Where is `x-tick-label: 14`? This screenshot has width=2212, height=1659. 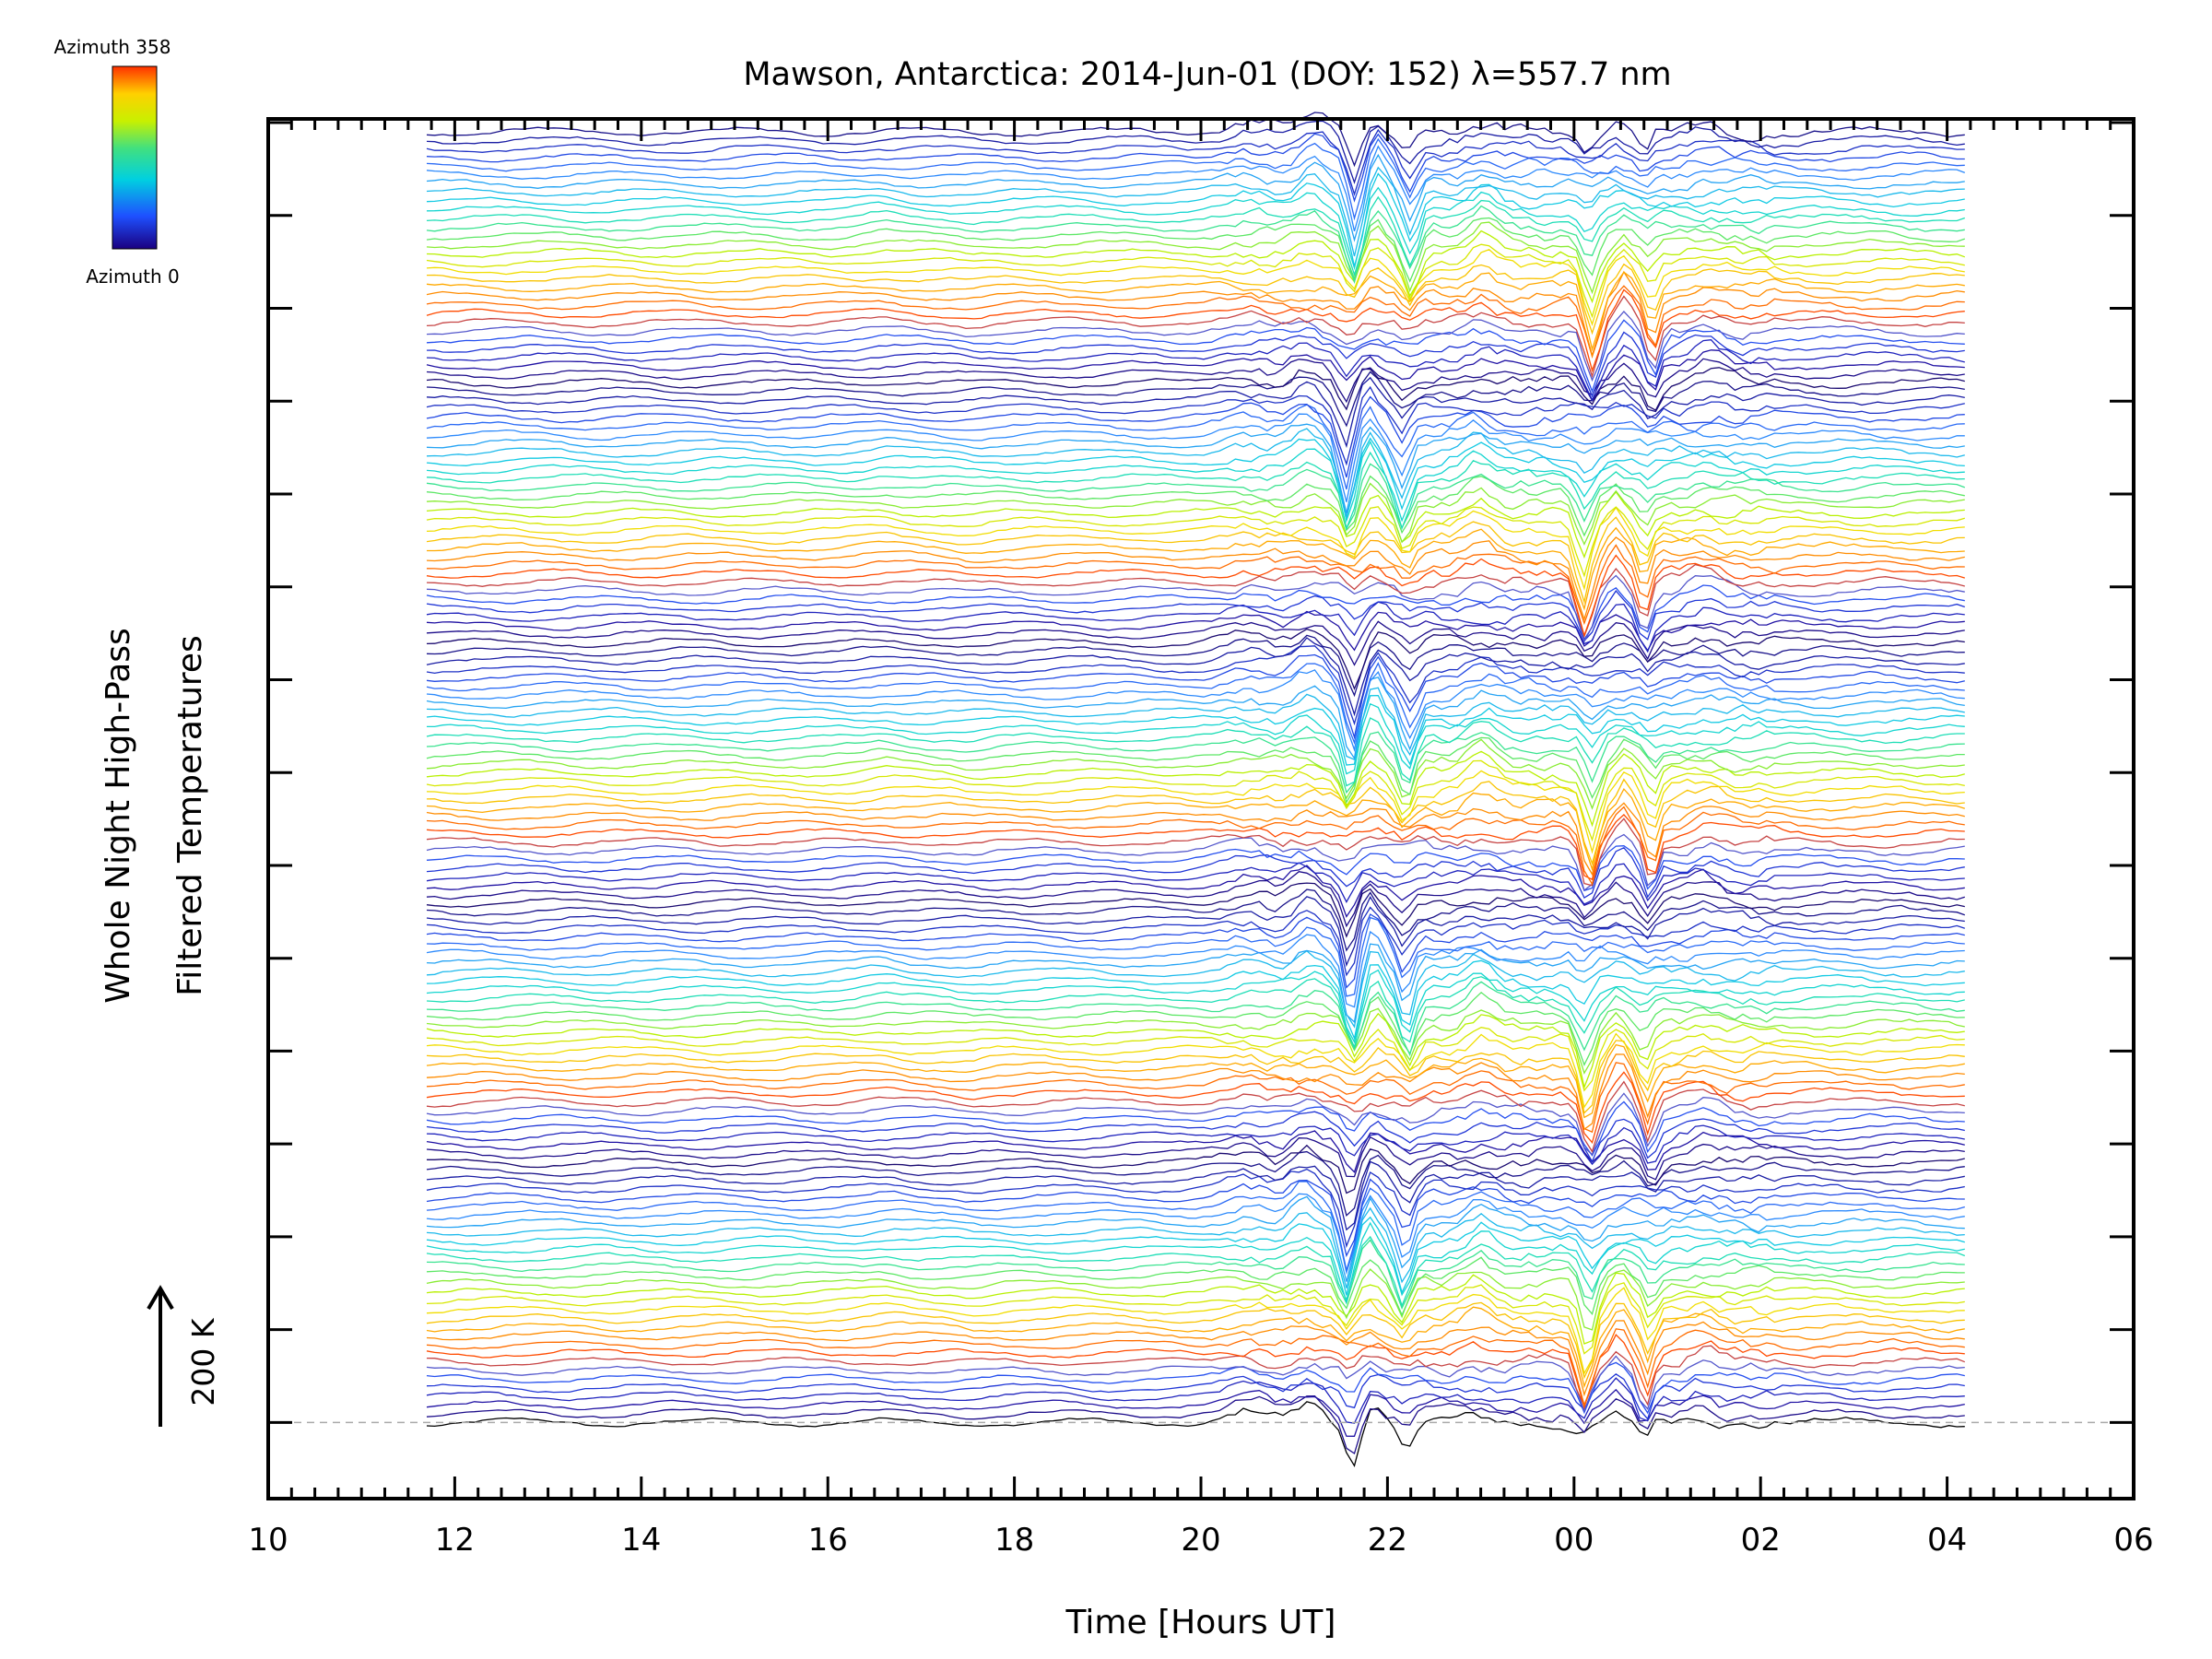
x-tick-label: 14 is located at coordinates (641, 1540).